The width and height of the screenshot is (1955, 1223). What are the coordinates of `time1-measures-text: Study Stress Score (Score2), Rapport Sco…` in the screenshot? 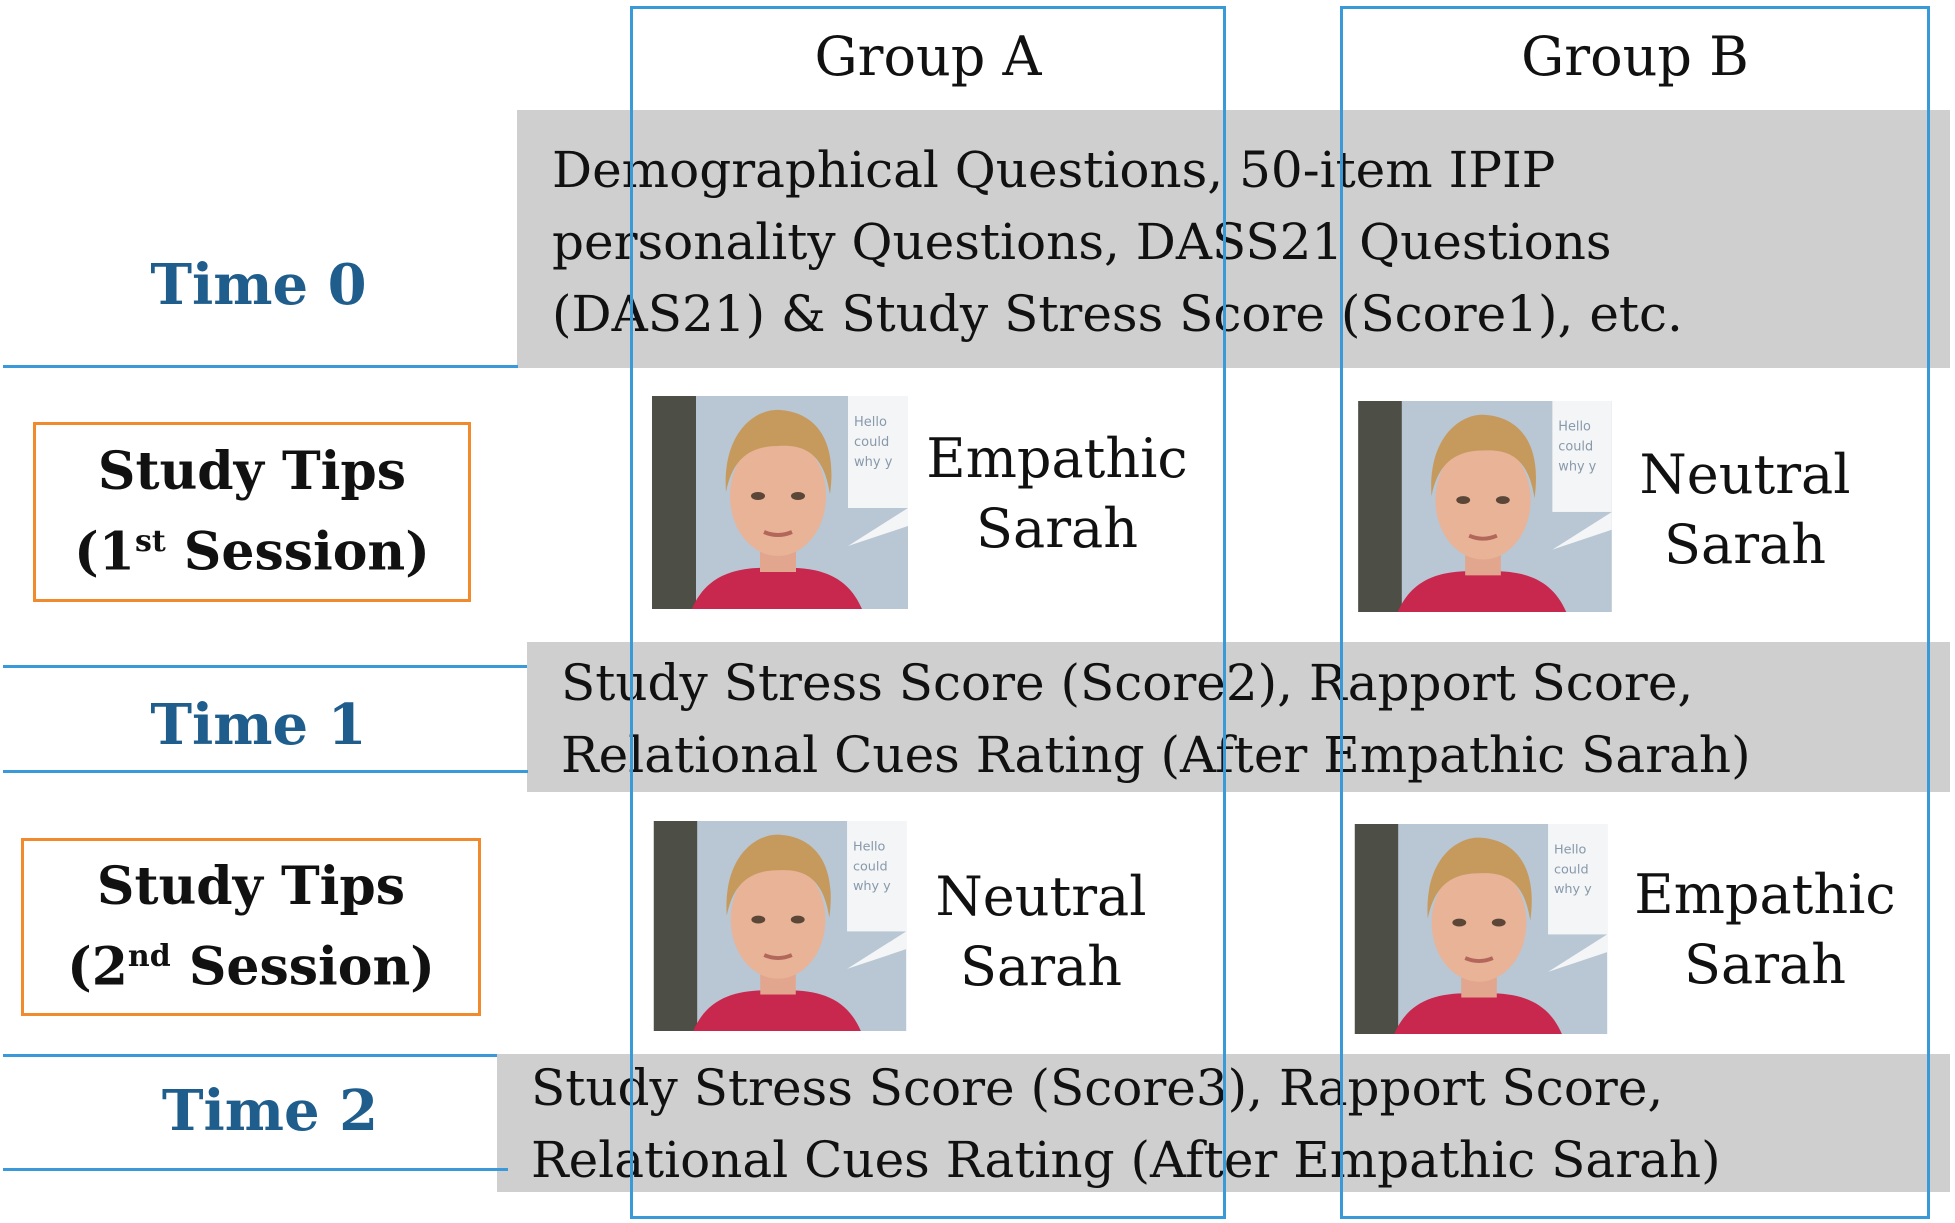 It's located at (1156, 719).